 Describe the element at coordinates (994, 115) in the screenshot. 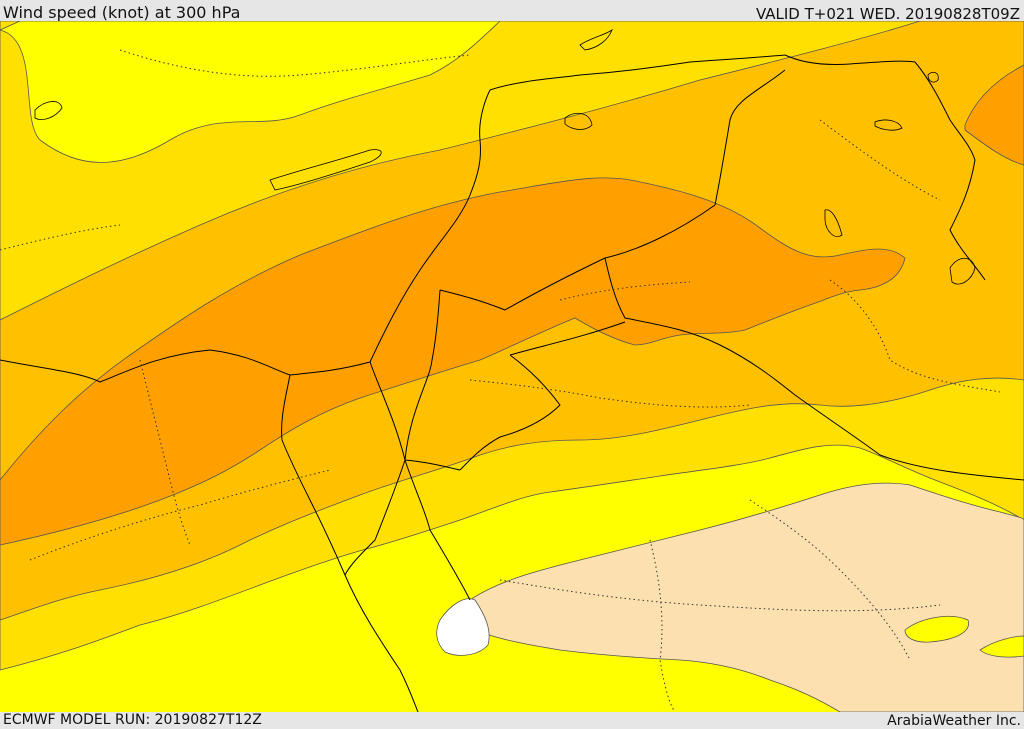

I see `band-high-ne` at that location.